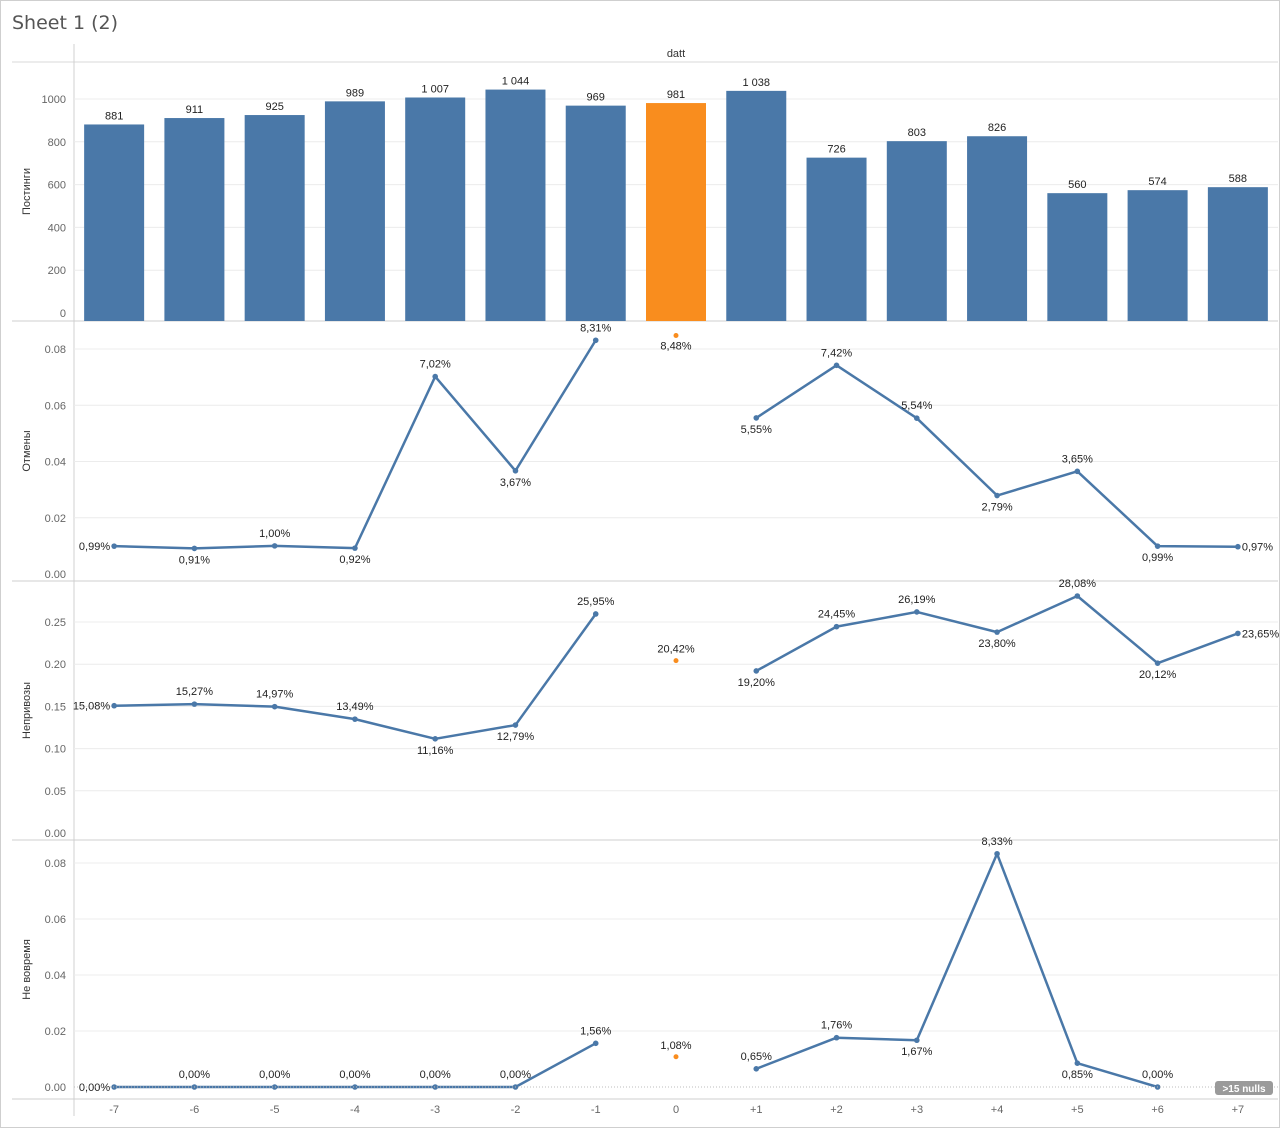 The image size is (1280, 1128). I want to click on y-axis-title: Не вовремя, so click(27, 969).